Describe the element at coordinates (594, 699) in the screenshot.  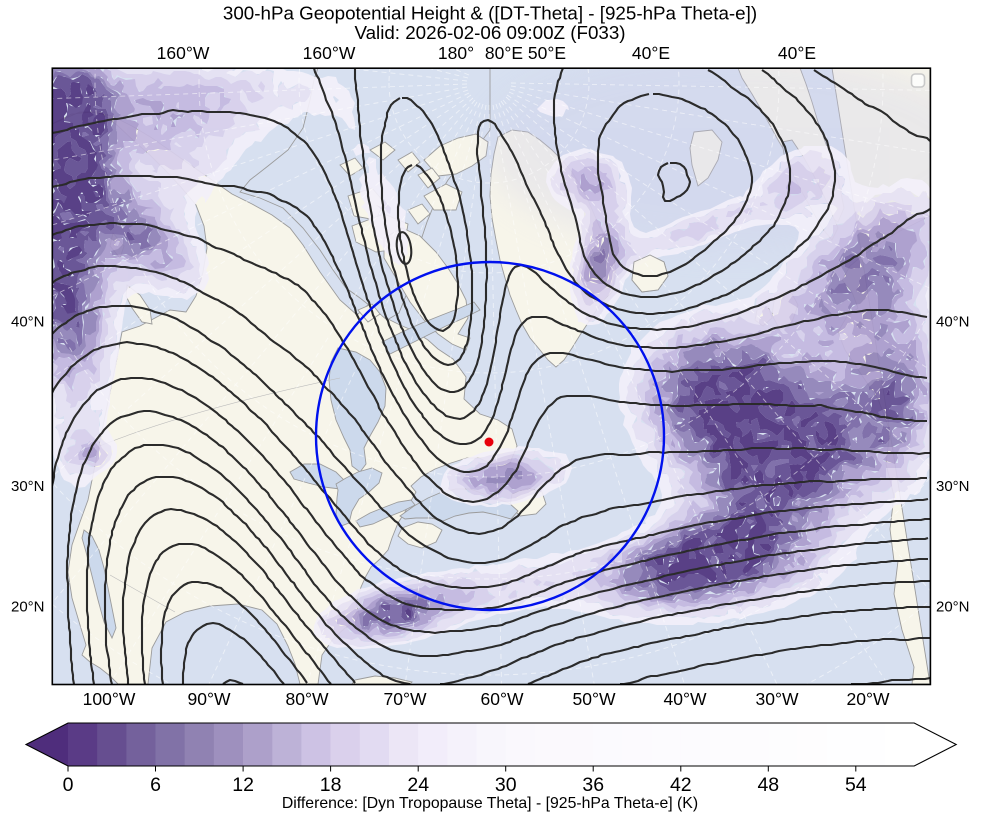
I see `svg-text: 50°W` at that location.